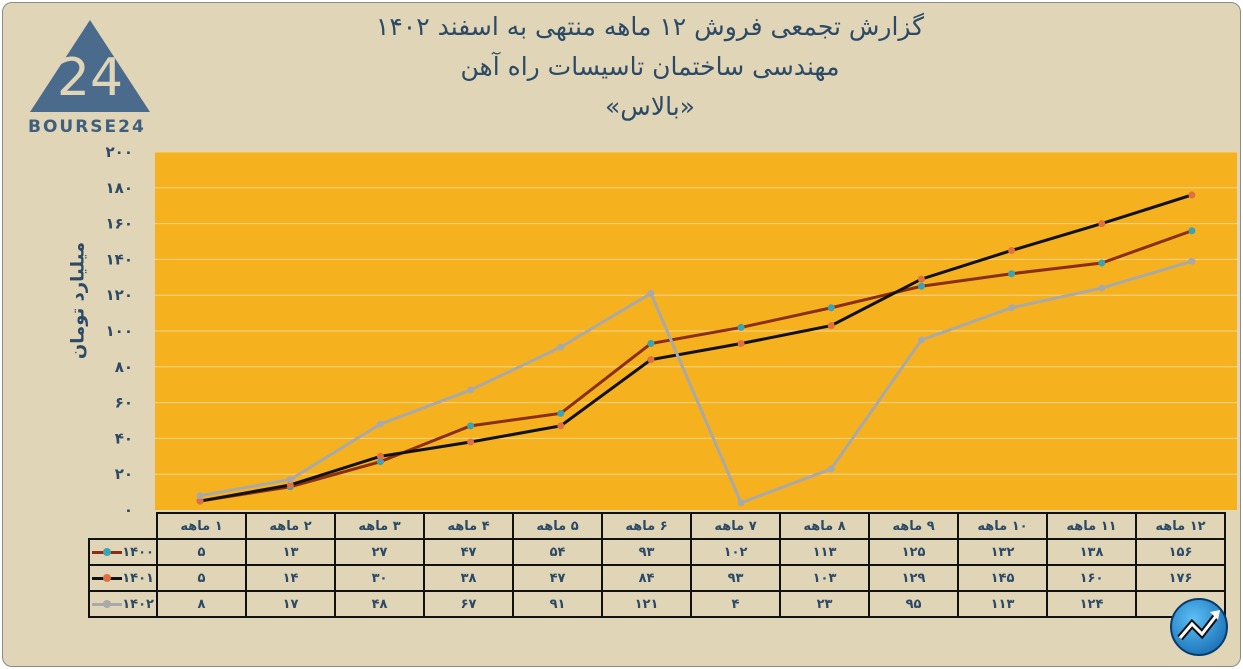 The image size is (1243, 669). I want to click on legend-entry: ۱۴۰۱, so click(123, 578).